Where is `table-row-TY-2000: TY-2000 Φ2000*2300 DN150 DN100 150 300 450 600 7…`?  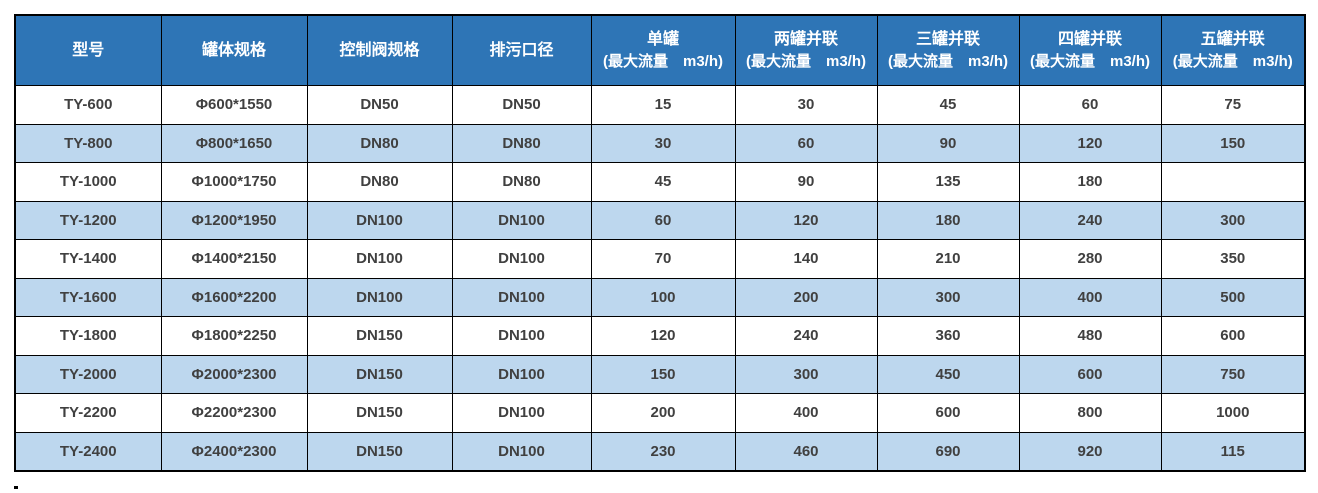 table-row-TY-2000: TY-2000 Φ2000*2300 DN150 DN100 150 300 450 600 7… is located at coordinates (660, 374).